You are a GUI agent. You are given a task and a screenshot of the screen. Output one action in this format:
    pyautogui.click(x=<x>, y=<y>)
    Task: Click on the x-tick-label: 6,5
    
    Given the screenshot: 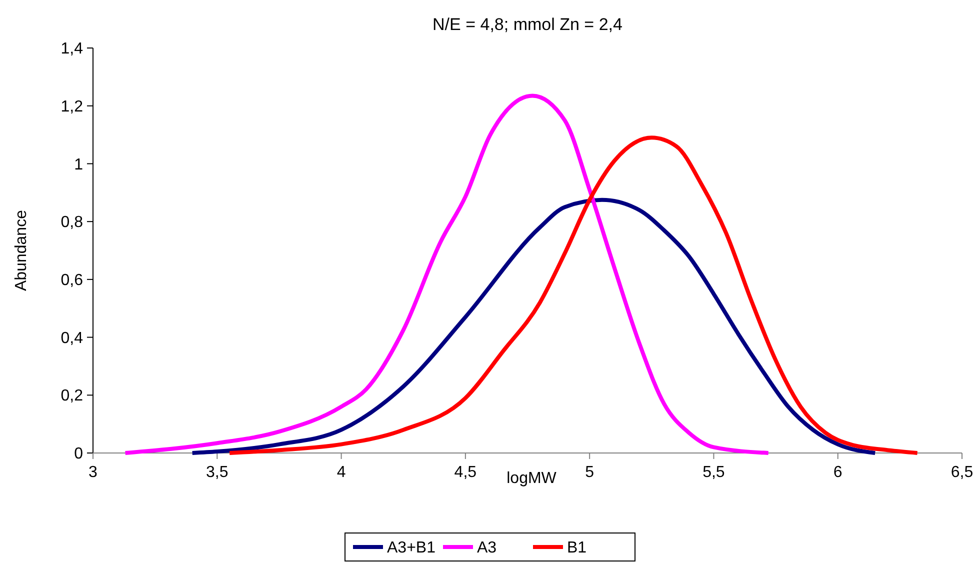 What is the action you would take?
    pyautogui.click(x=962, y=472)
    